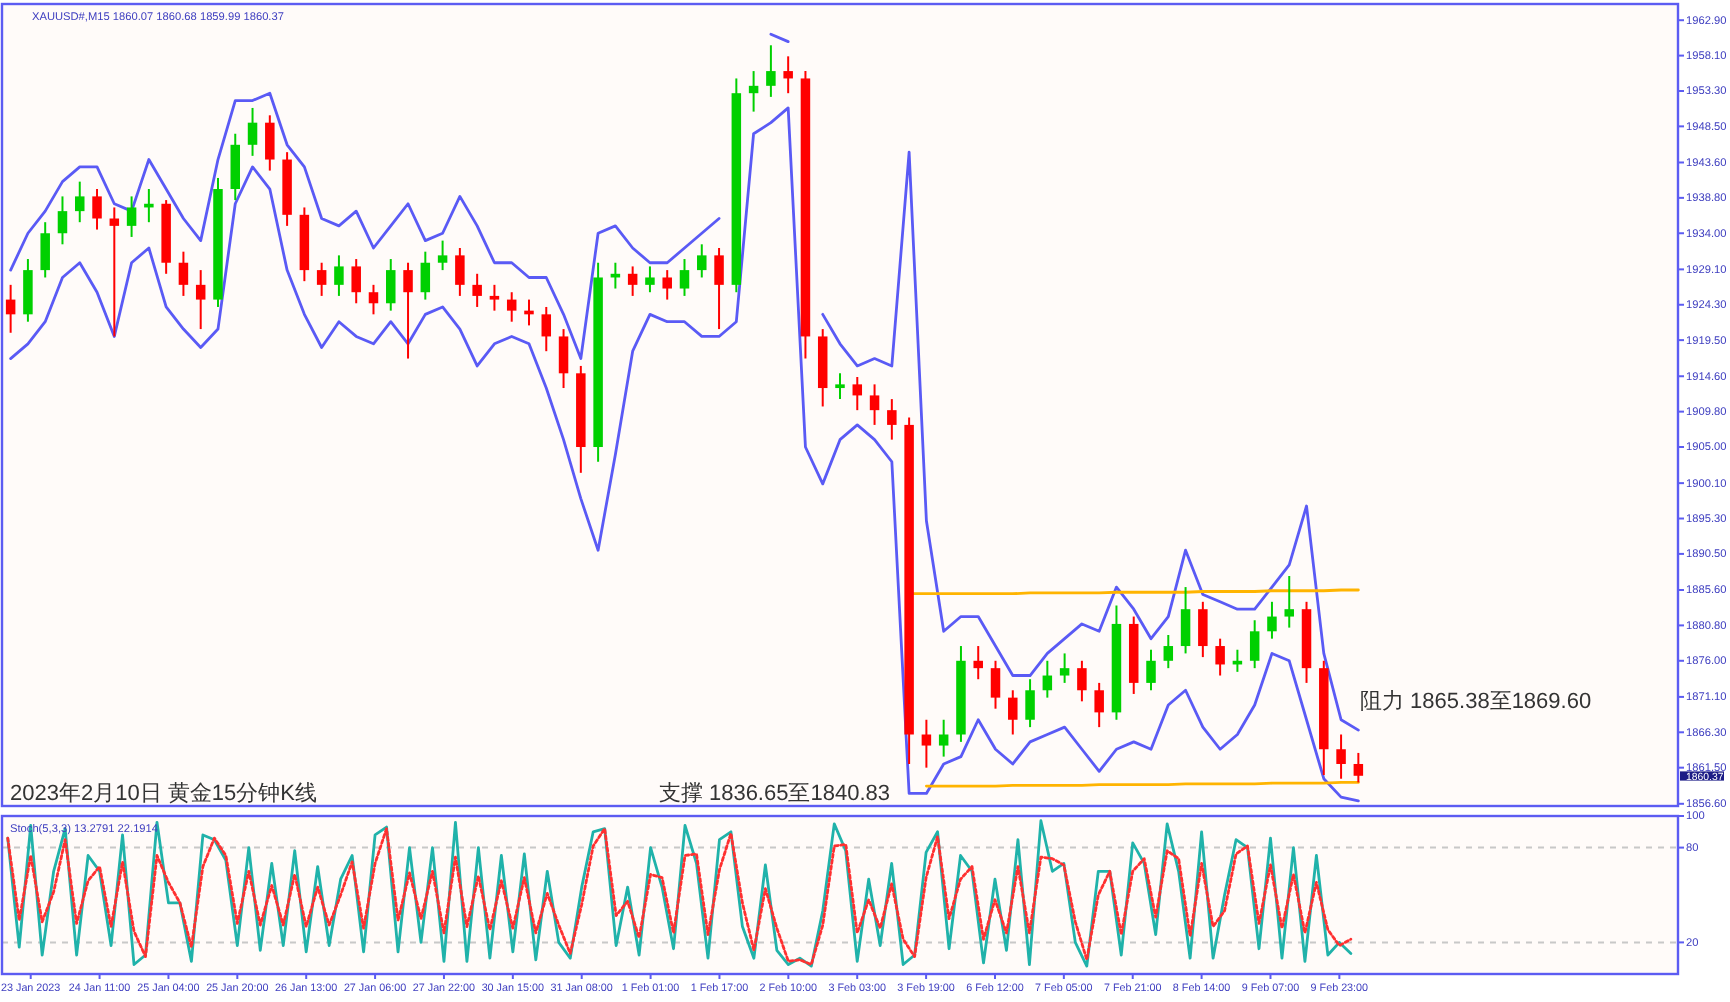 This screenshot has width=1730, height=1002. Describe the element at coordinates (1476, 701) in the screenshot. I see `annotation: 阻力 1865.38至1869.60` at that location.